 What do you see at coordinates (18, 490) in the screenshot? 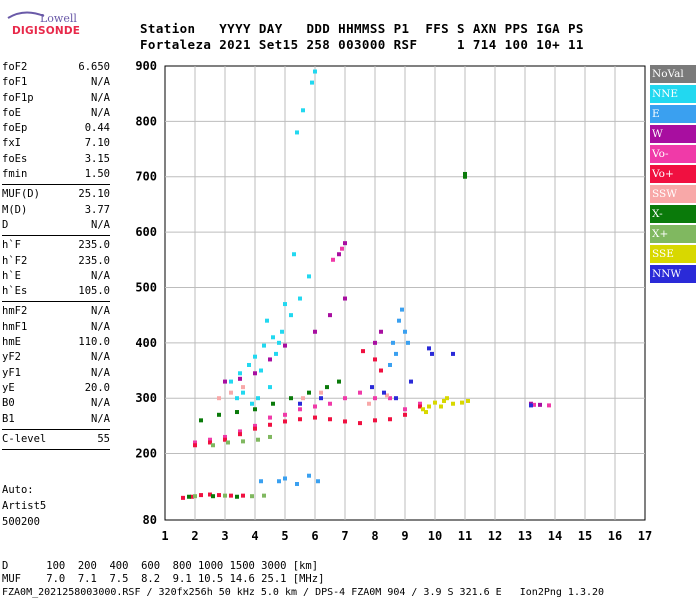
I see `autoscaling-label: Auto:` at bounding box center [18, 490].